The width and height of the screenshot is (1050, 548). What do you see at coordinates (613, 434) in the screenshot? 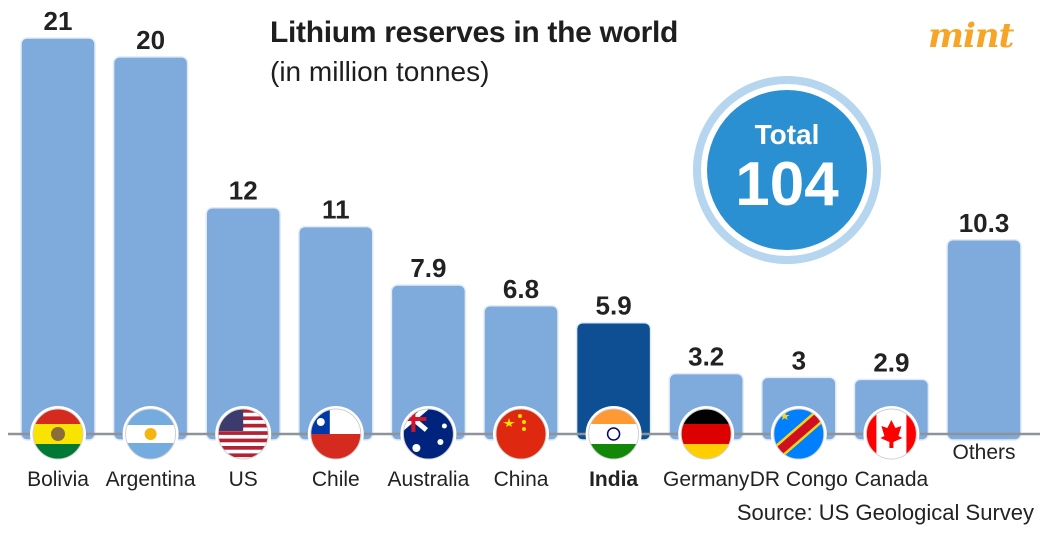
I see `india-flag-icon` at bounding box center [613, 434].